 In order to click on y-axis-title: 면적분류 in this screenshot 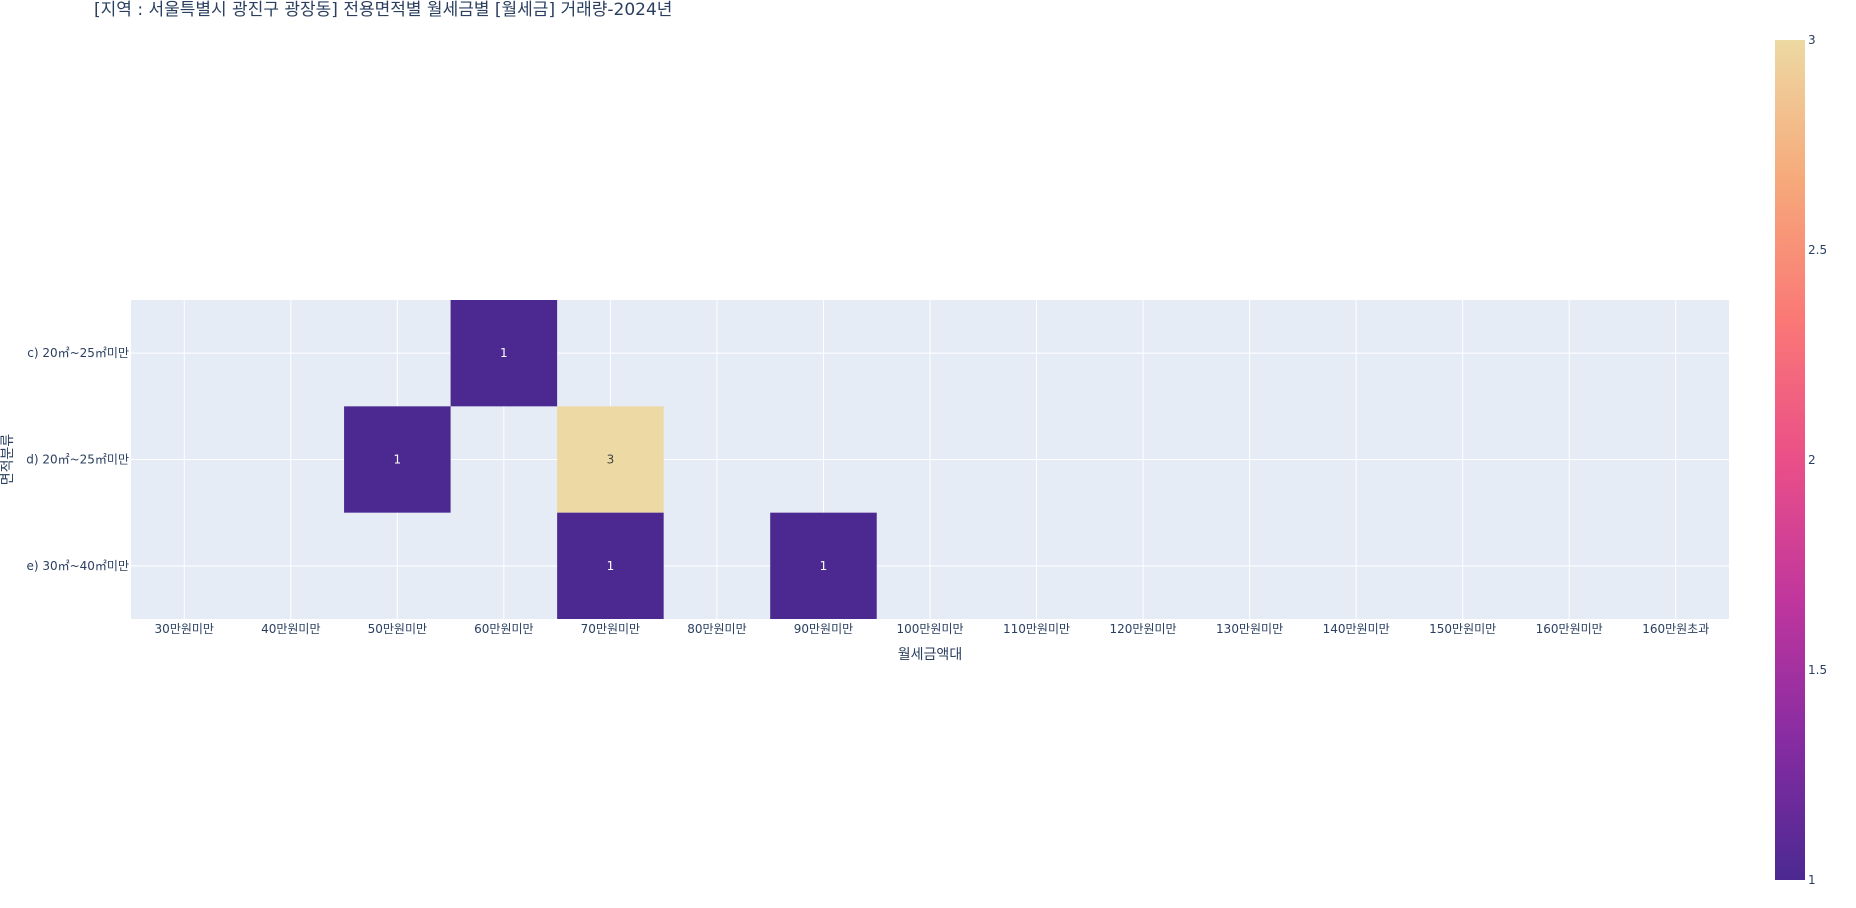, I will do `click(8, 460)`.